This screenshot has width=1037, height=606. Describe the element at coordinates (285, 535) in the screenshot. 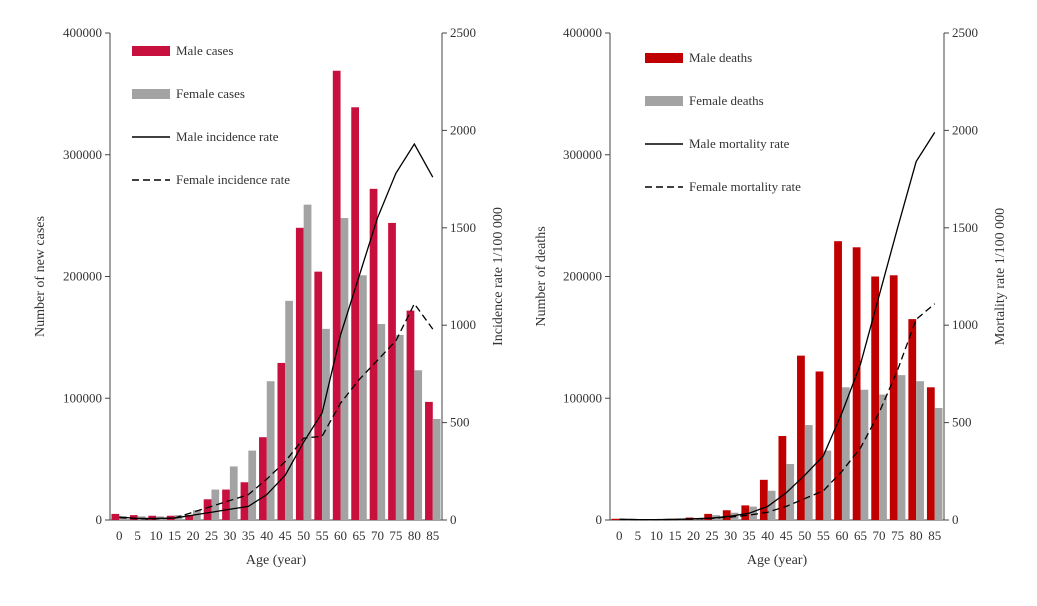

I see `x-tick-label: 45` at that location.